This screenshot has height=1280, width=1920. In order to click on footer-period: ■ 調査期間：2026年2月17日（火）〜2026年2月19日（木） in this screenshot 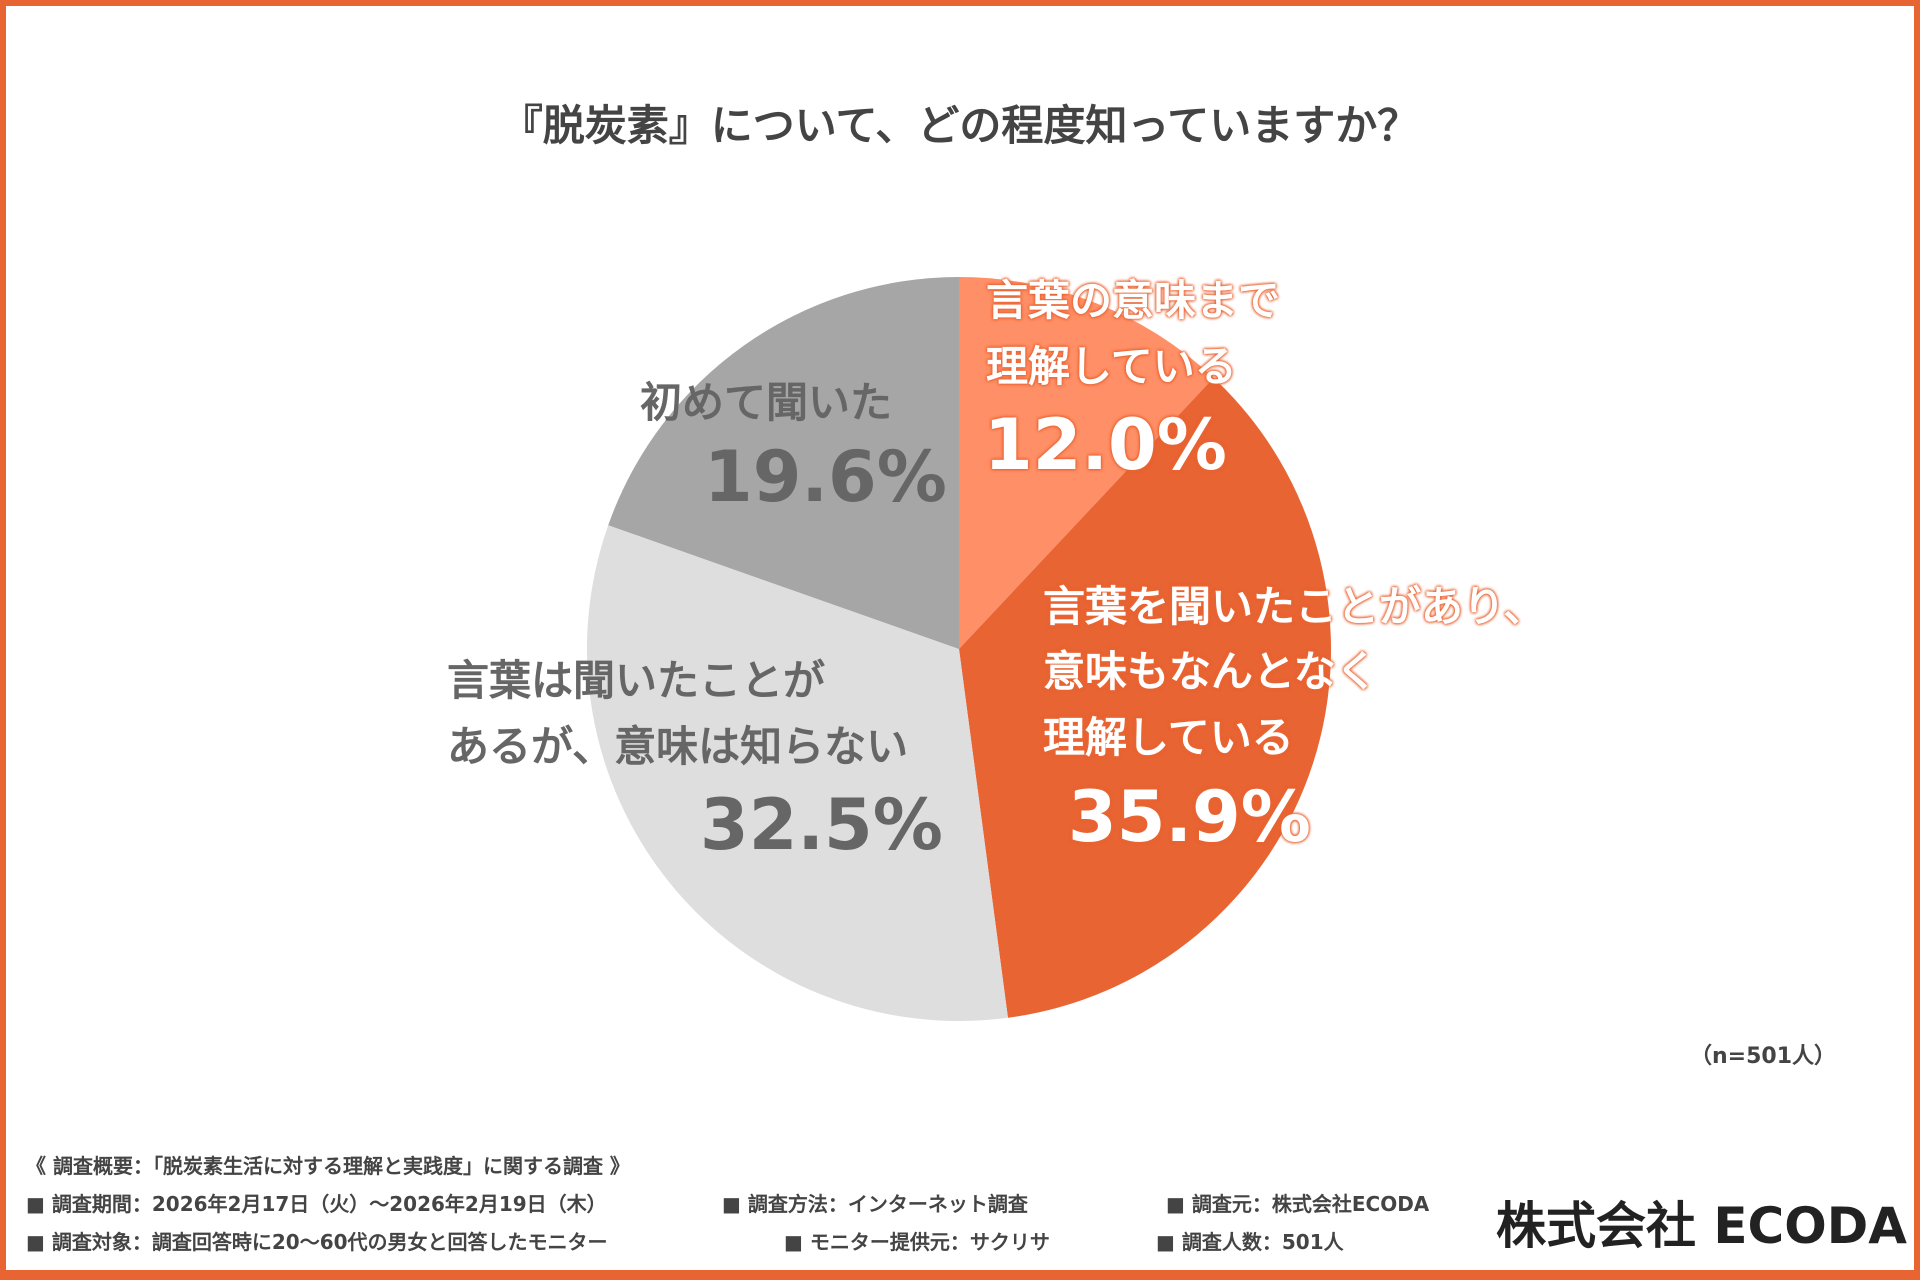, I will do `click(316, 1204)`.